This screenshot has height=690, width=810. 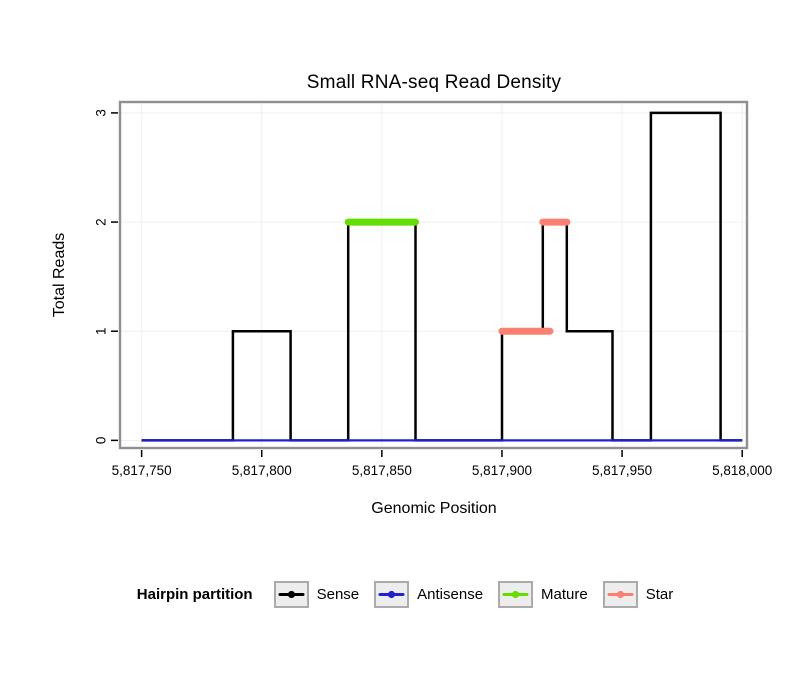 What do you see at coordinates (502, 470) in the screenshot?
I see `x-tick-label: 5,817,900` at bounding box center [502, 470].